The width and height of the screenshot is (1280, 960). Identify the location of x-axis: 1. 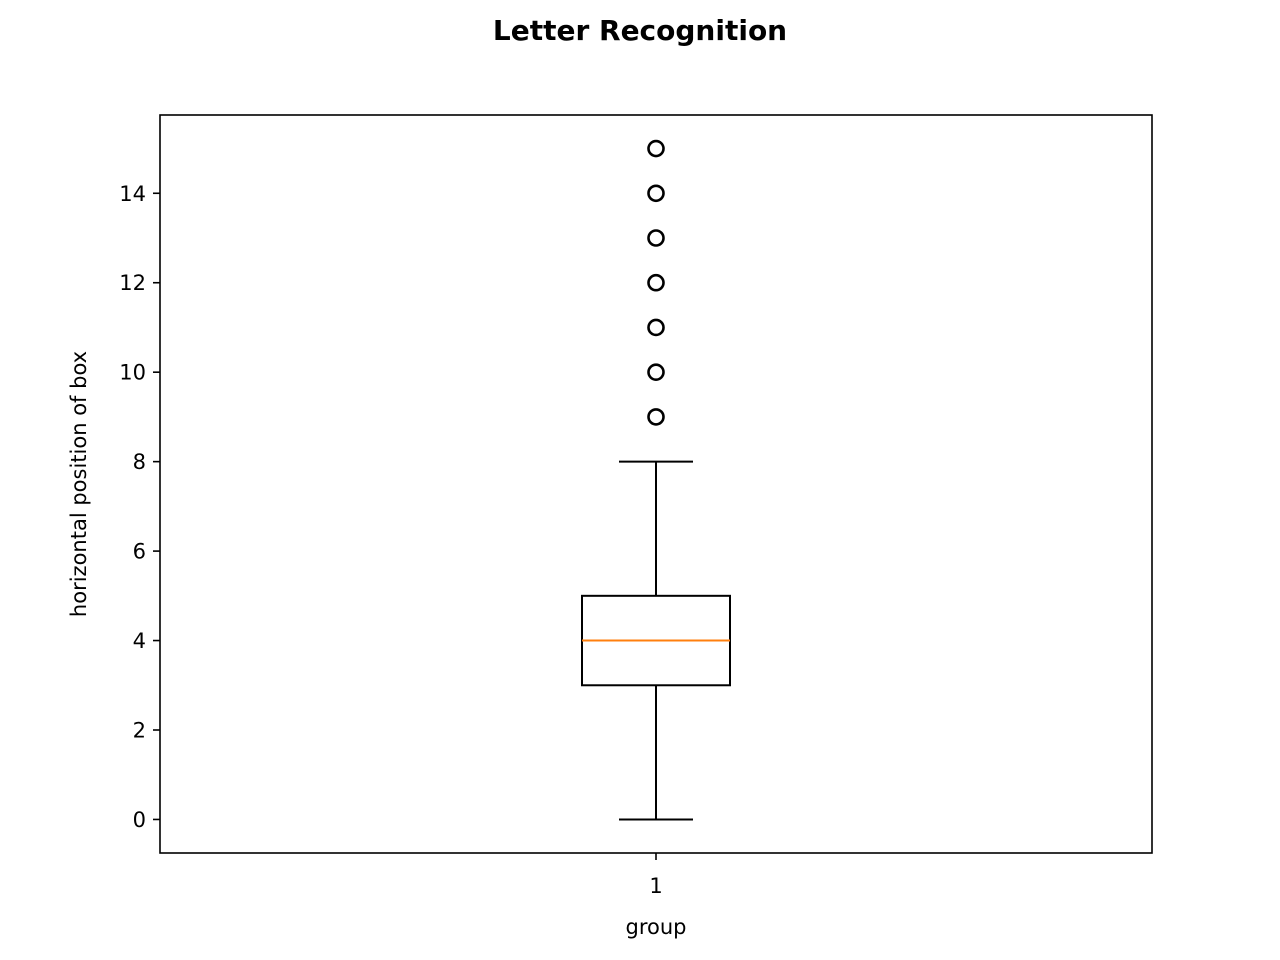
(656, 875).